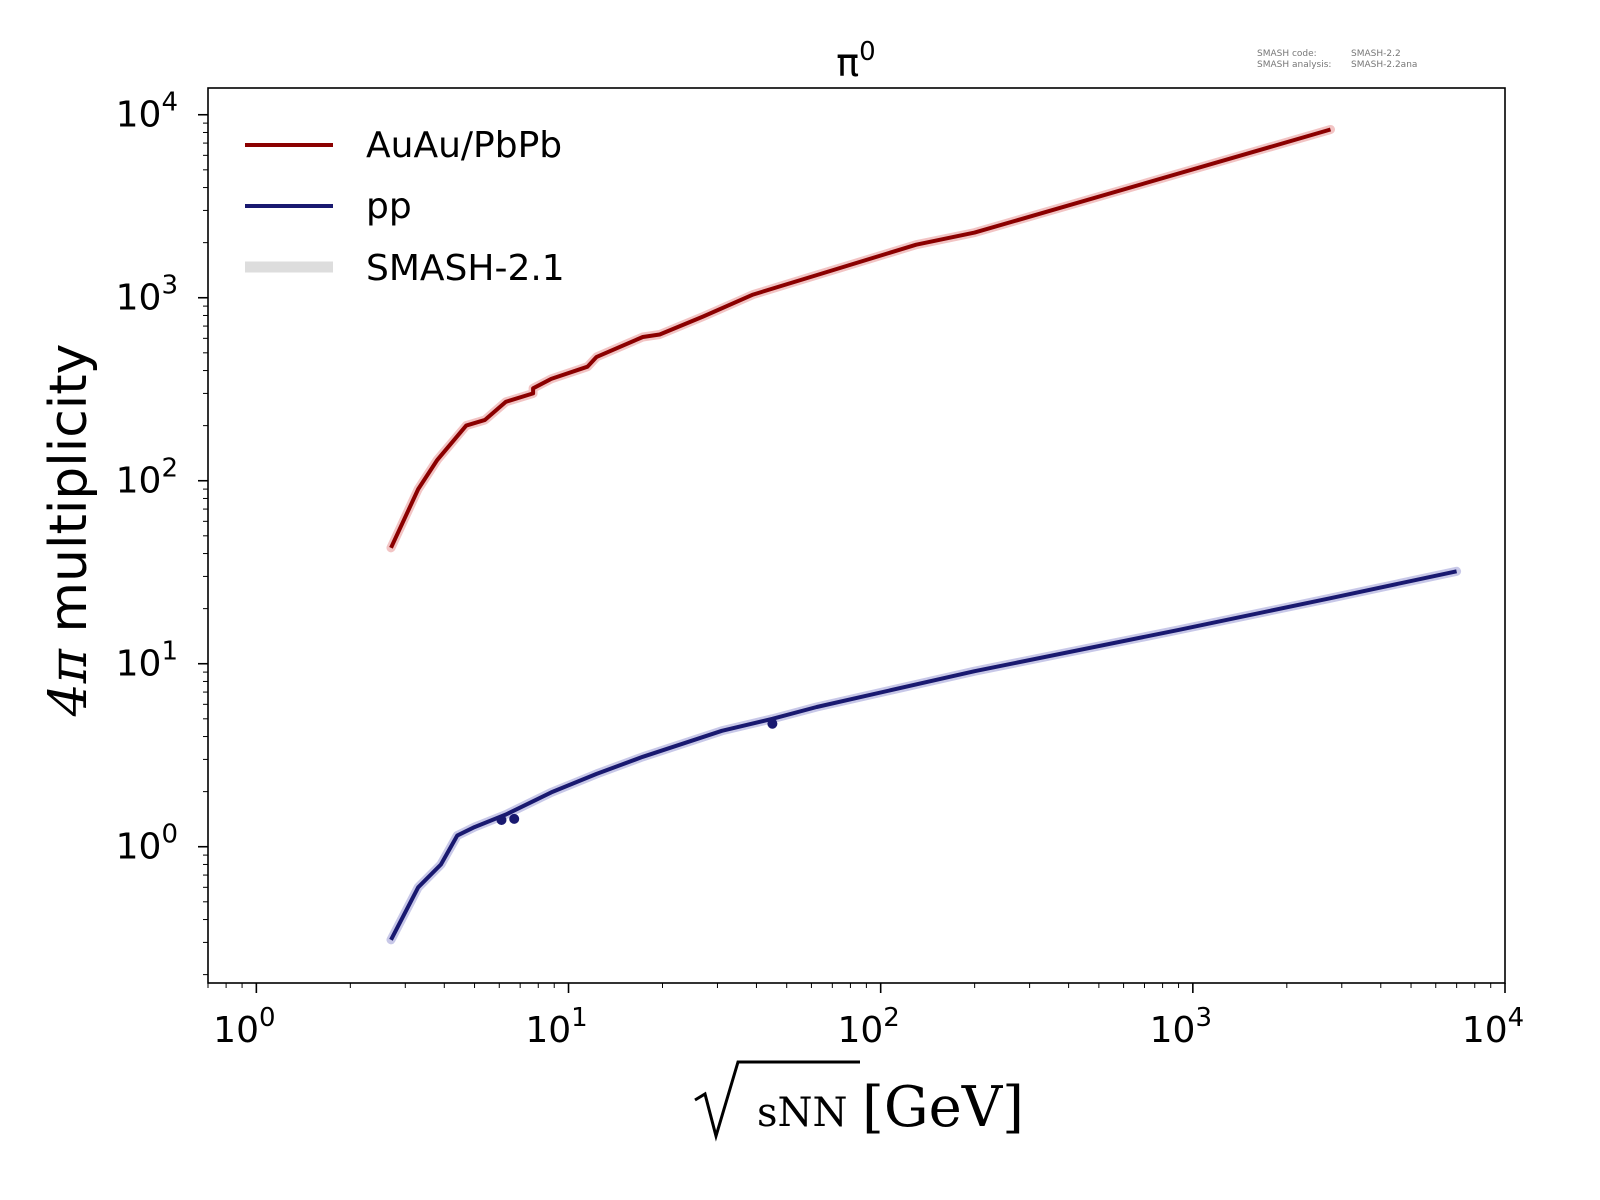  I want to click on y-tick-label: 10², so click(147, 478).